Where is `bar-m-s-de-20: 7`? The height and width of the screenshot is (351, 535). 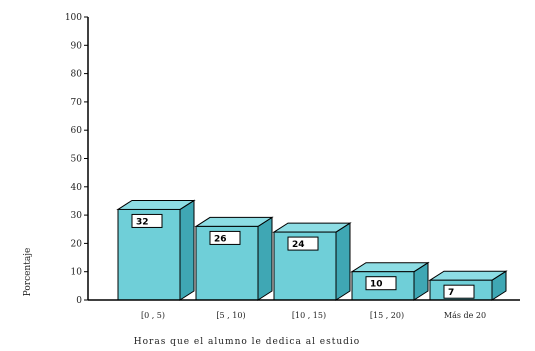 bar-m-s-de-20: 7 is located at coordinates (468, 285).